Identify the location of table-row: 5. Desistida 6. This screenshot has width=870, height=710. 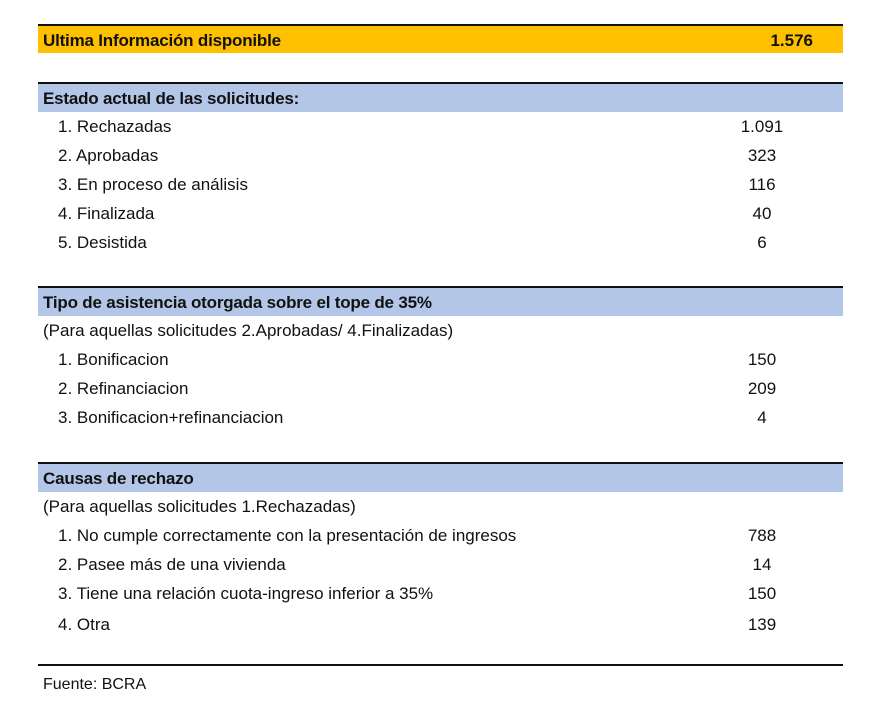
(440, 243).